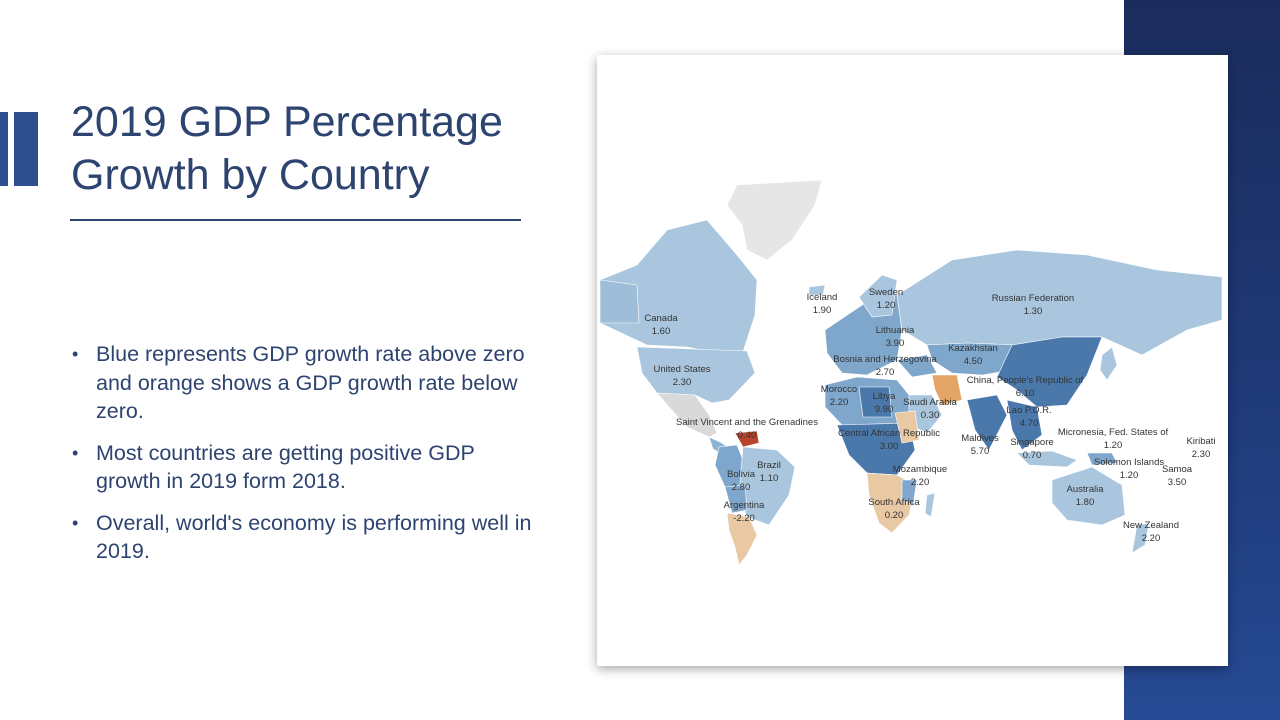 This screenshot has height=720, width=1280. I want to click on mozambique-region, so click(909, 492).